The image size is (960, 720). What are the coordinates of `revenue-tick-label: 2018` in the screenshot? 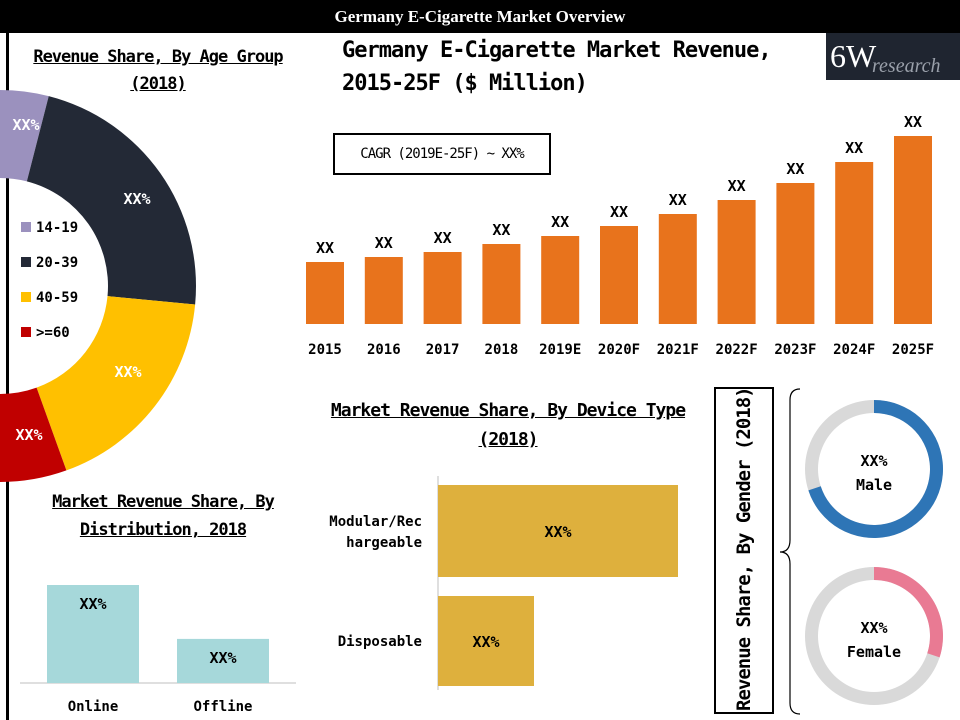 It's located at (502, 350).